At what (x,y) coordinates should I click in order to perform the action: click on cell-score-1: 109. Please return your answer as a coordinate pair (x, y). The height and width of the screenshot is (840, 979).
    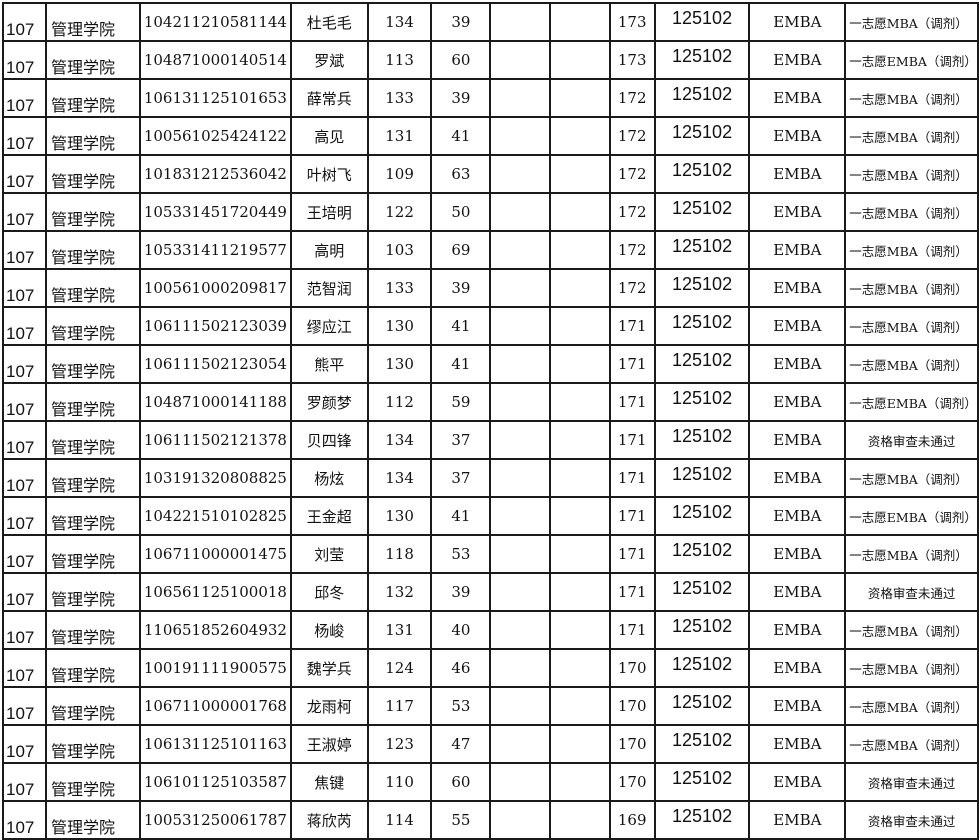
    Looking at the image, I should click on (399, 174).